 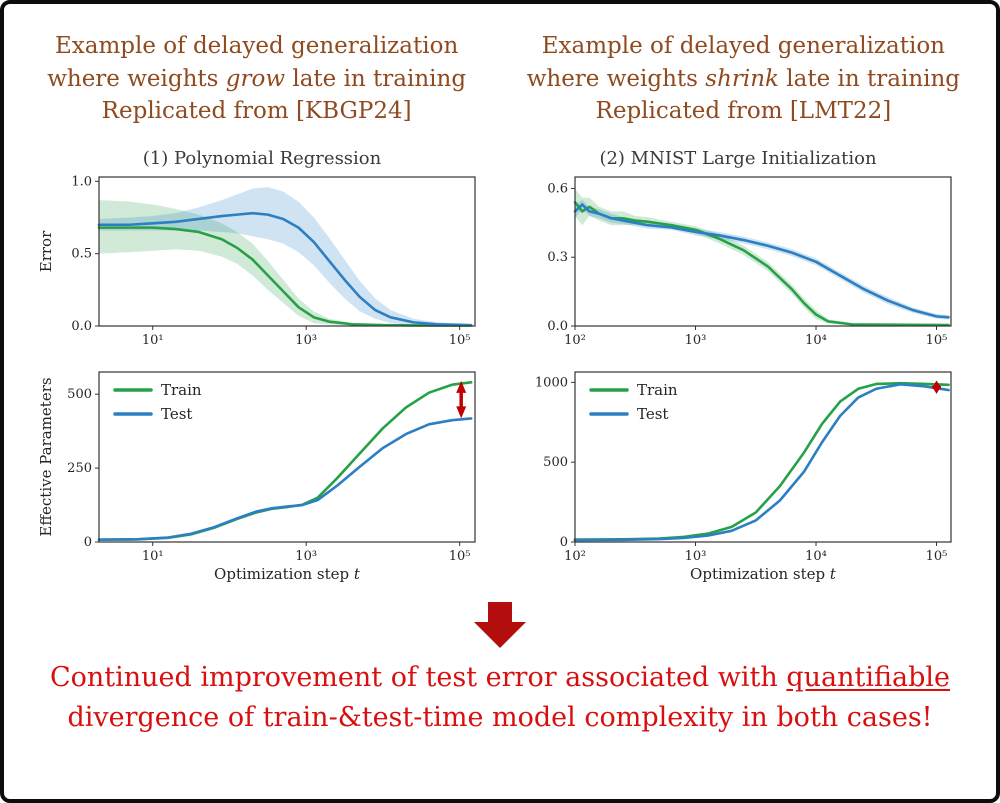 I want to click on down-arrow-icon, so click(x=500, y=624).